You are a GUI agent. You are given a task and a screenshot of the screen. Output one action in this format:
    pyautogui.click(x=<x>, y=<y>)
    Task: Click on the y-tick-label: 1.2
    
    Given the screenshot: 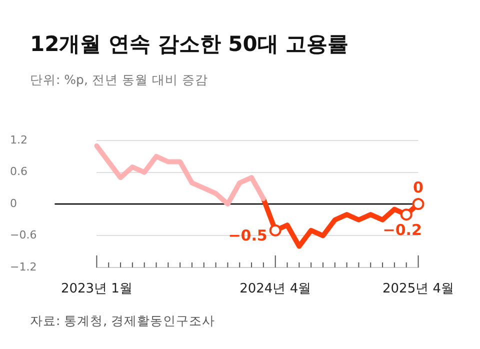 What is the action you would take?
    pyautogui.click(x=19, y=139)
    